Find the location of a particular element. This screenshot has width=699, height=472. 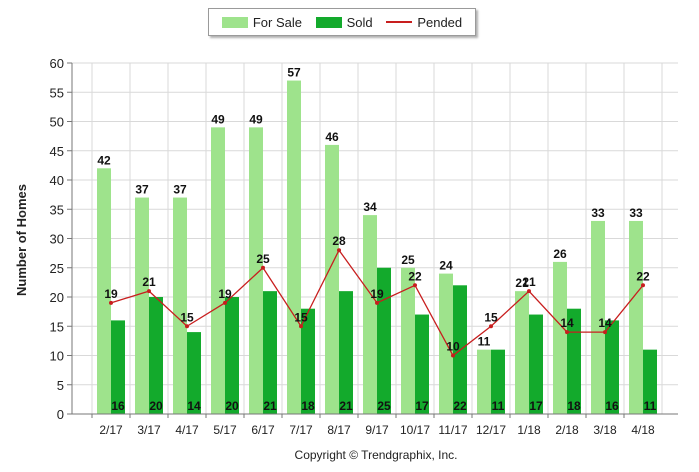

data-label-for-sale: 37 is located at coordinates (142, 190).